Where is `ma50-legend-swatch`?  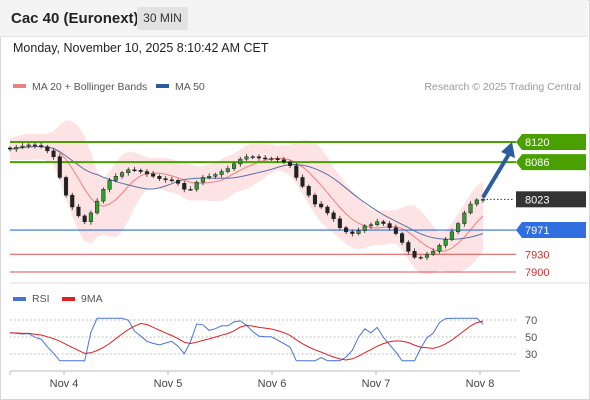 ma50-legend-swatch is located at coordinates (162, 86).